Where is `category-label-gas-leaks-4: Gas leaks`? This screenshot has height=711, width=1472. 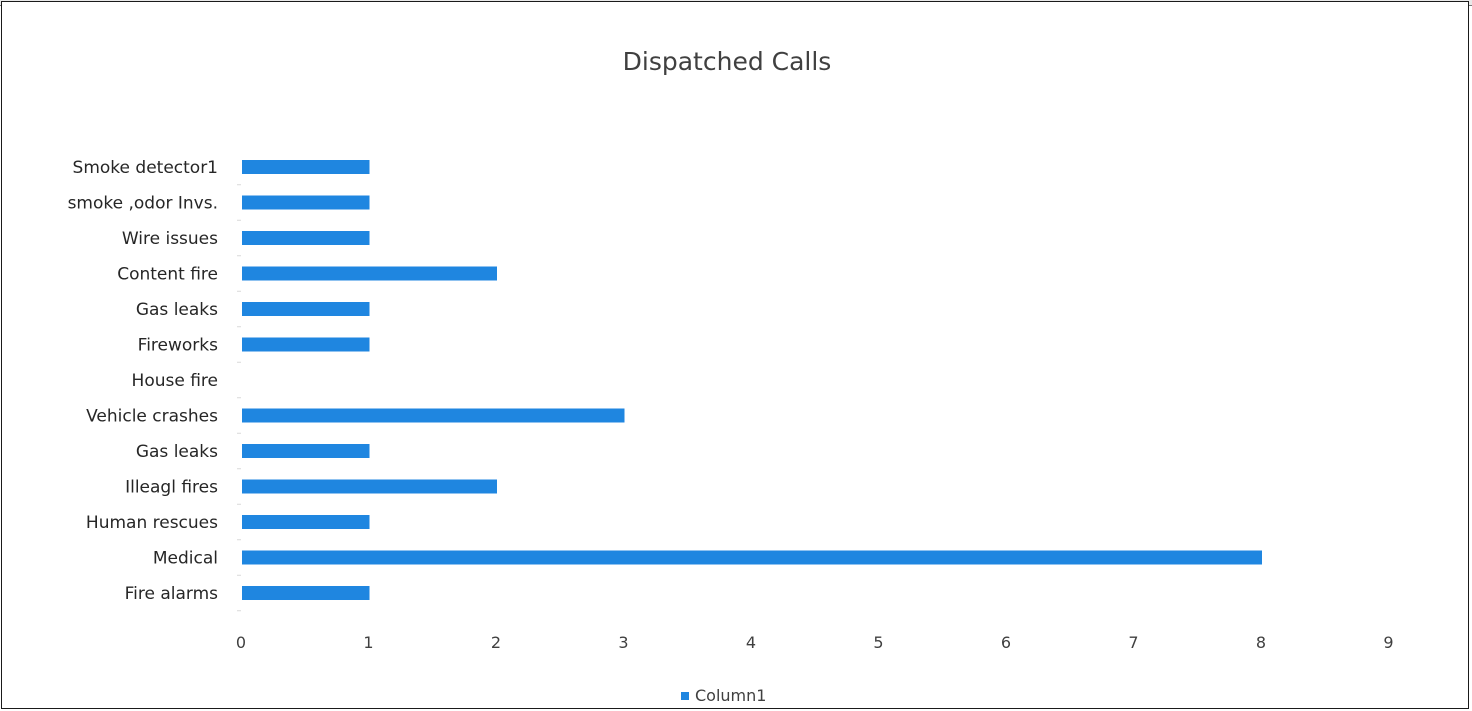
category-label-gas-leaks-4: Gas leaks is located at coordinates (177, 452).